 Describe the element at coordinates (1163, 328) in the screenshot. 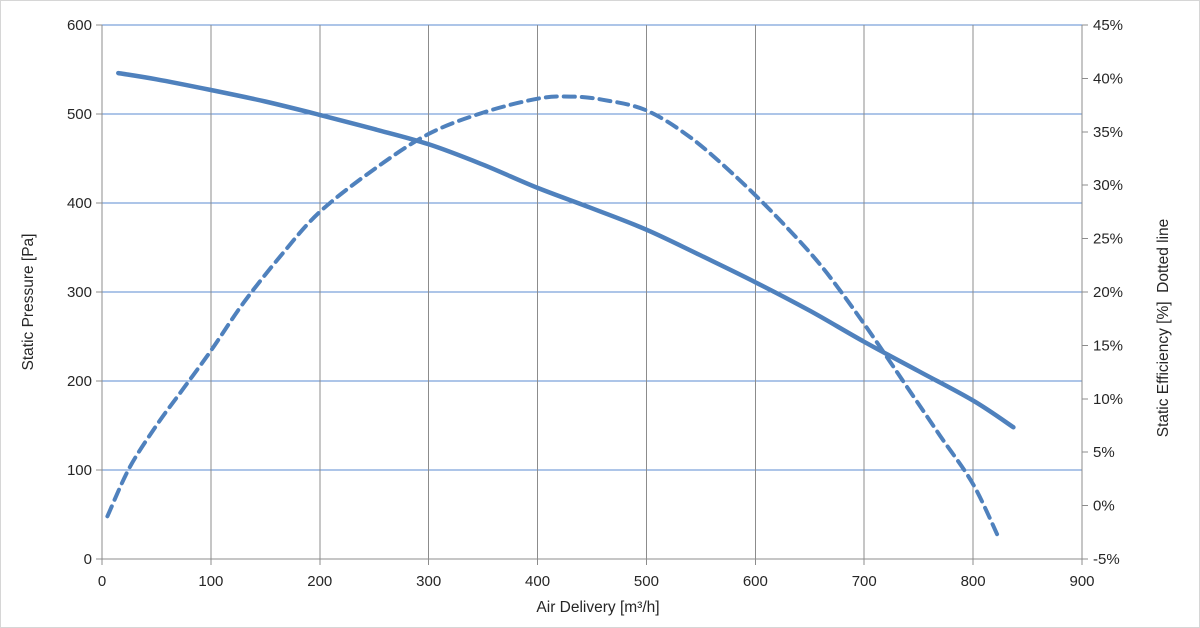

I see `y-right-axis-title: Static Efficiency [%] Dotted line` at that location.